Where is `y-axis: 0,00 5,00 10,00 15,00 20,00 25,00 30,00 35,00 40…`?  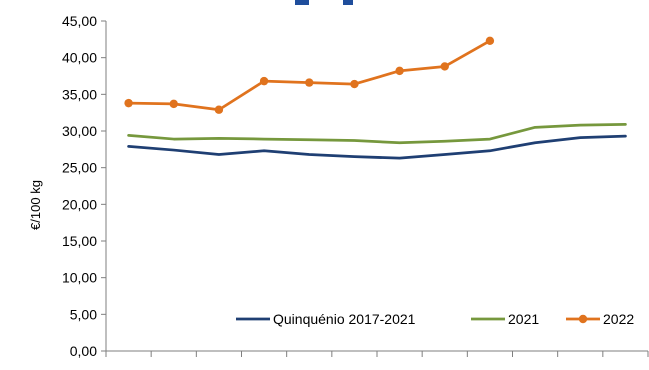
y-axis: 0,00 5,00 10,00 15,00 20,00 25,00 30,00 35,00 40… is located at coordinates (84, 186).